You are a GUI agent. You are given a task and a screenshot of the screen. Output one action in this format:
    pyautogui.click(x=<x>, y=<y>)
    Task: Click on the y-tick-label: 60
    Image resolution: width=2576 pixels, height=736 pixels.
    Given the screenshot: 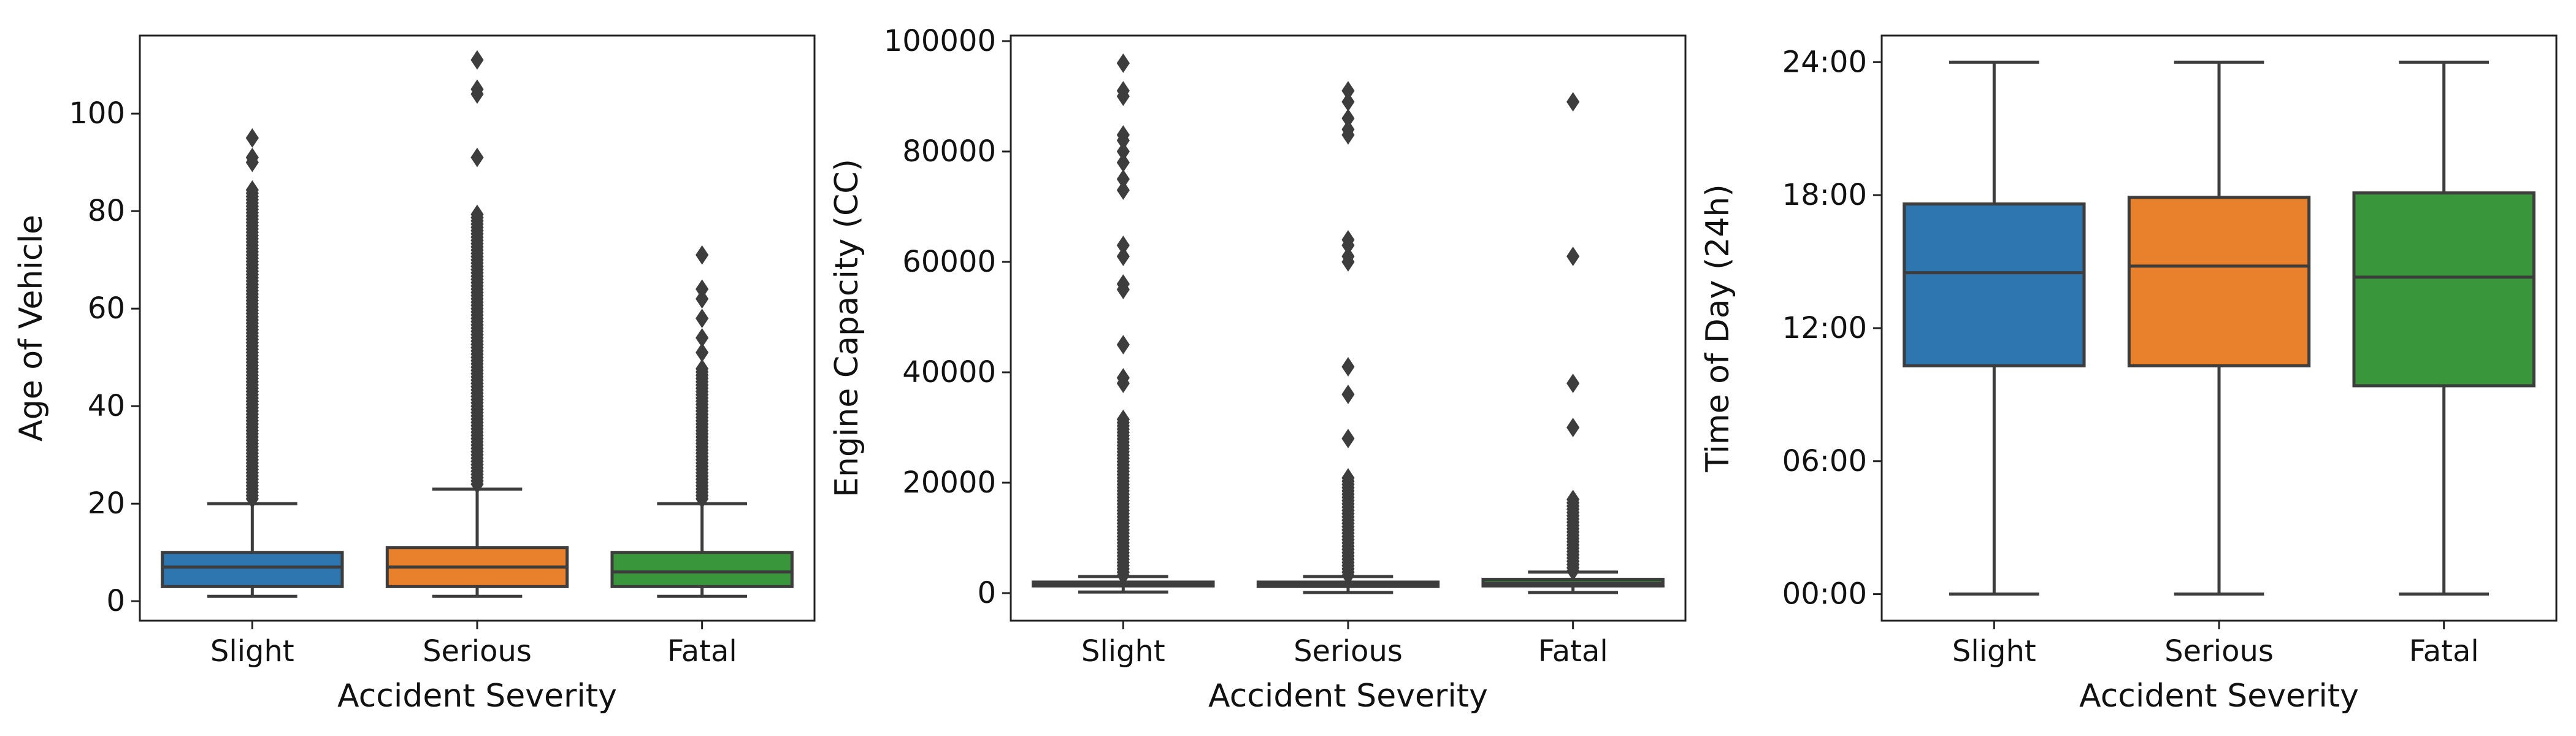 What is the action you would take?
    pyautogui.click(x=106, y=308)
    